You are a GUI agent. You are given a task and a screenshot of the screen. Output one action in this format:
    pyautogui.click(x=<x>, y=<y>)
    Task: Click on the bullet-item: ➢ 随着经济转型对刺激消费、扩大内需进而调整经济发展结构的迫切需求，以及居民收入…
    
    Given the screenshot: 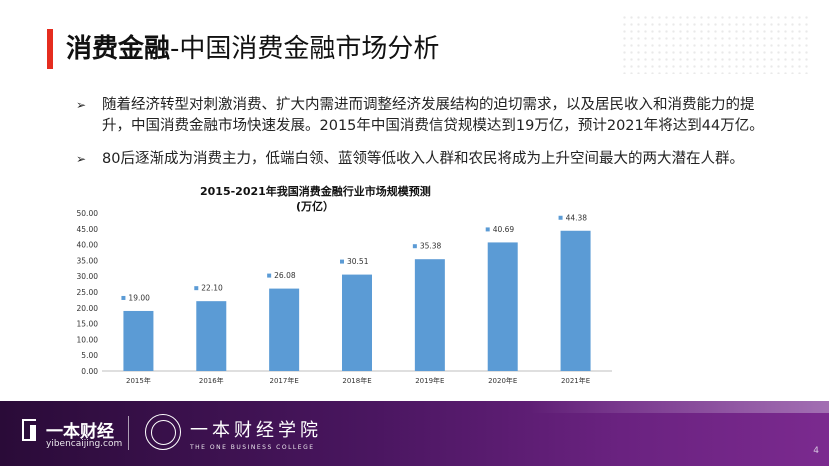 What is the action you would take?
    pyautogui.click(x=426, y=116)
    